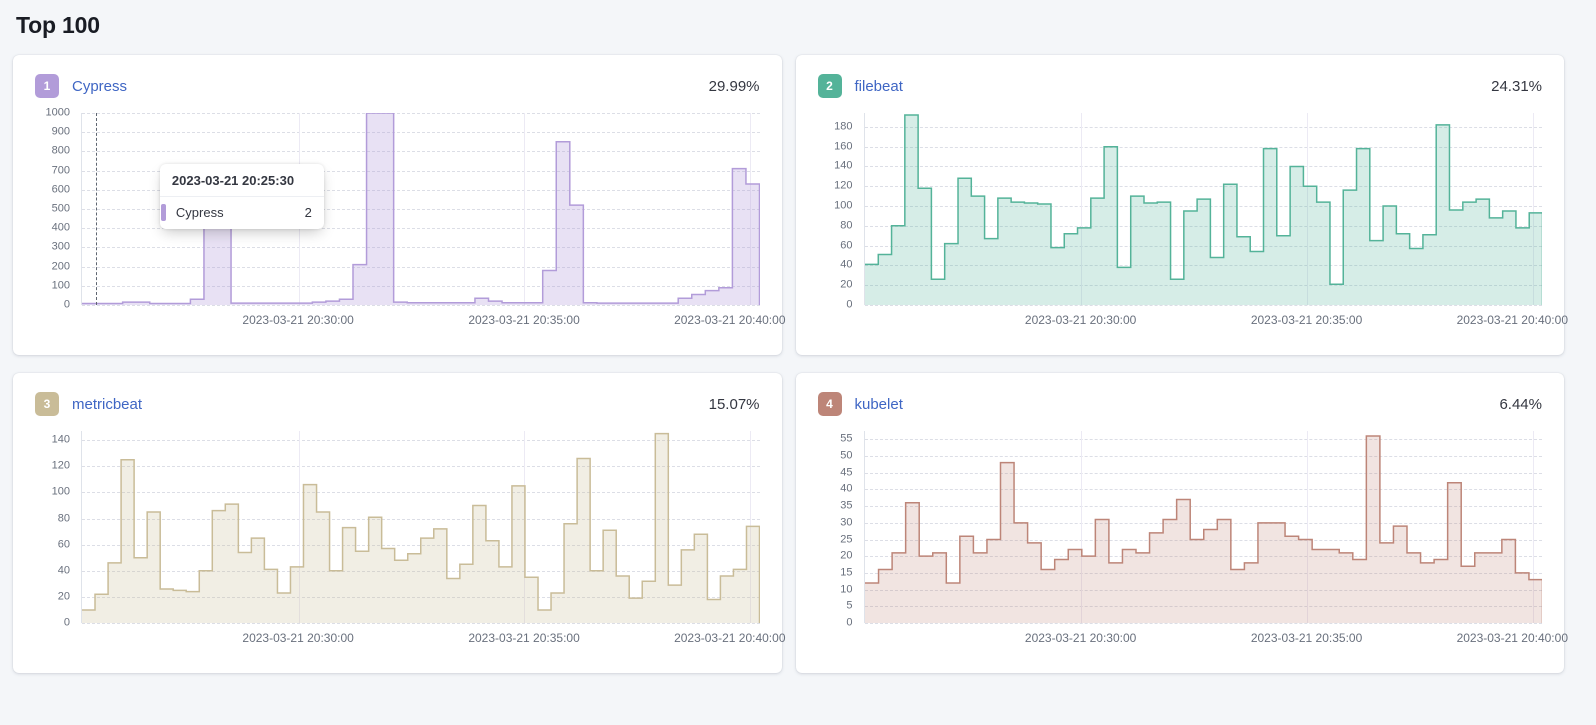 This screenshot has height=725, width=1596. I want to click on chart-plot-area: 2023-03-21 20:25:30 Cypress 2, so click(420, 209).